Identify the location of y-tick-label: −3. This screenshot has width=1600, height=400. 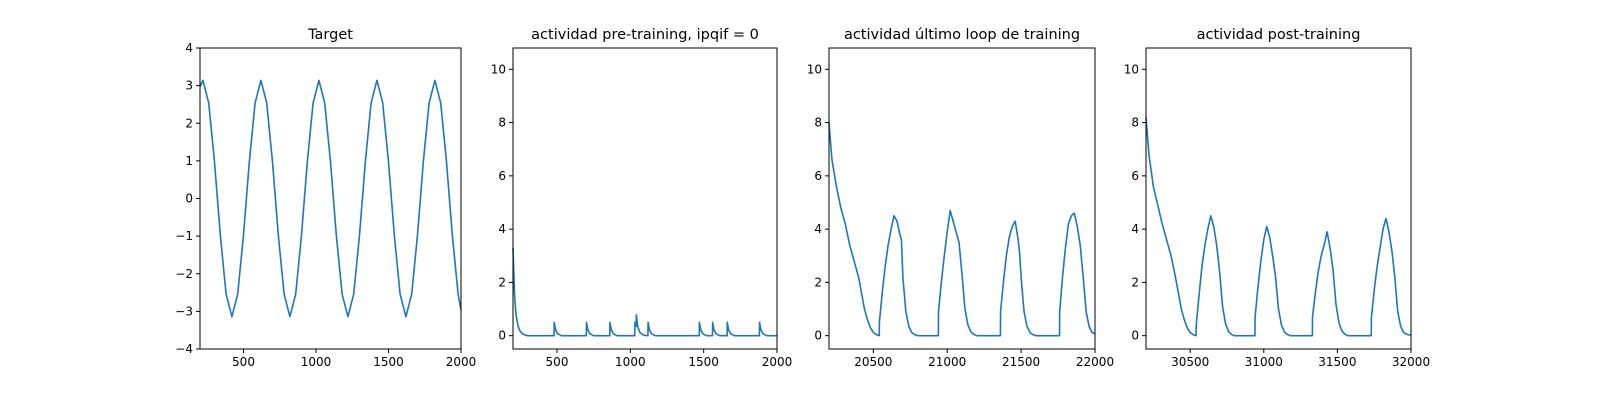
(184, 311).